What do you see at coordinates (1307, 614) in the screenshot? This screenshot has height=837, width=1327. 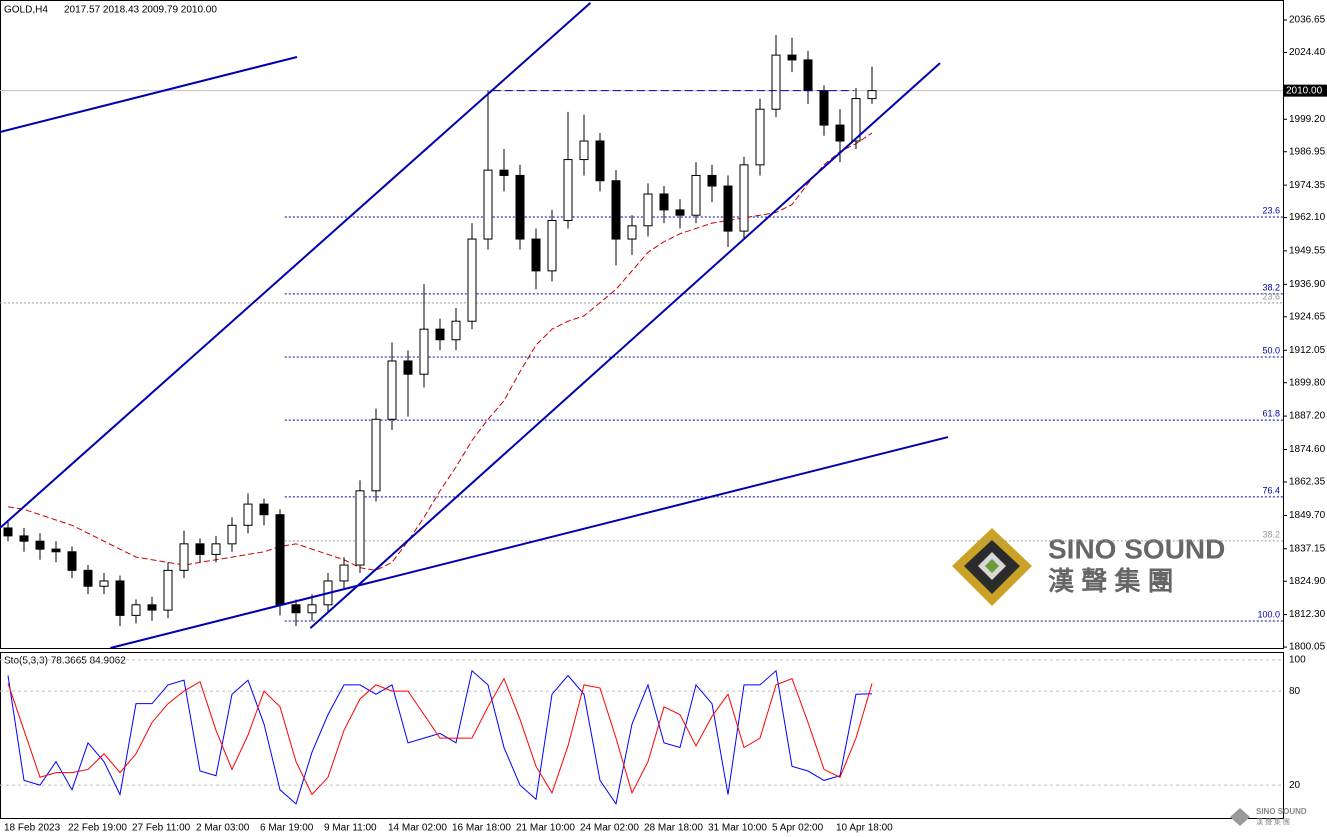 I see `y-tick-label: 1812.30` at bounding box center [1307, 614].